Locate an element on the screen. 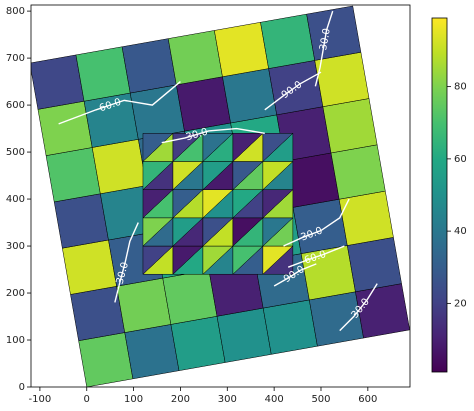 This screenshot has width=474, height=411. y-tick-label: 600 is located at coordinates (15, 105).